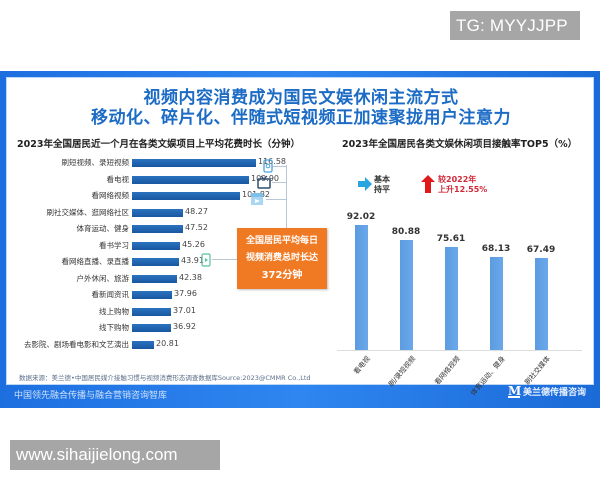  What do you see at coordinates (447, 370) in the screenshot?
I see `x-axis-label: 看网络视频` at bounding box center [447, 370].